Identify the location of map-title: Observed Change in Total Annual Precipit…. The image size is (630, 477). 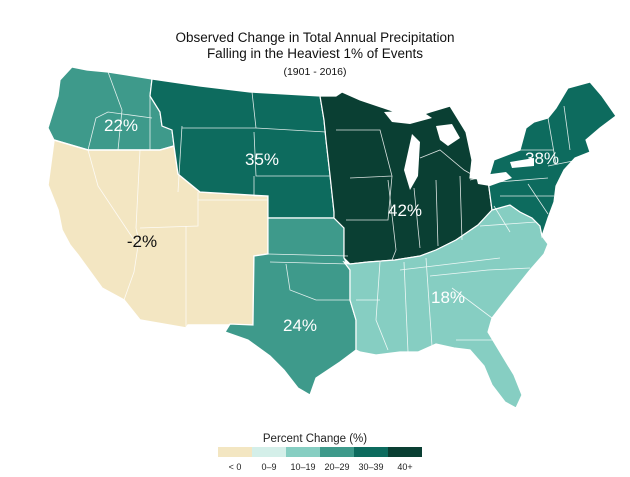
(315, 54).